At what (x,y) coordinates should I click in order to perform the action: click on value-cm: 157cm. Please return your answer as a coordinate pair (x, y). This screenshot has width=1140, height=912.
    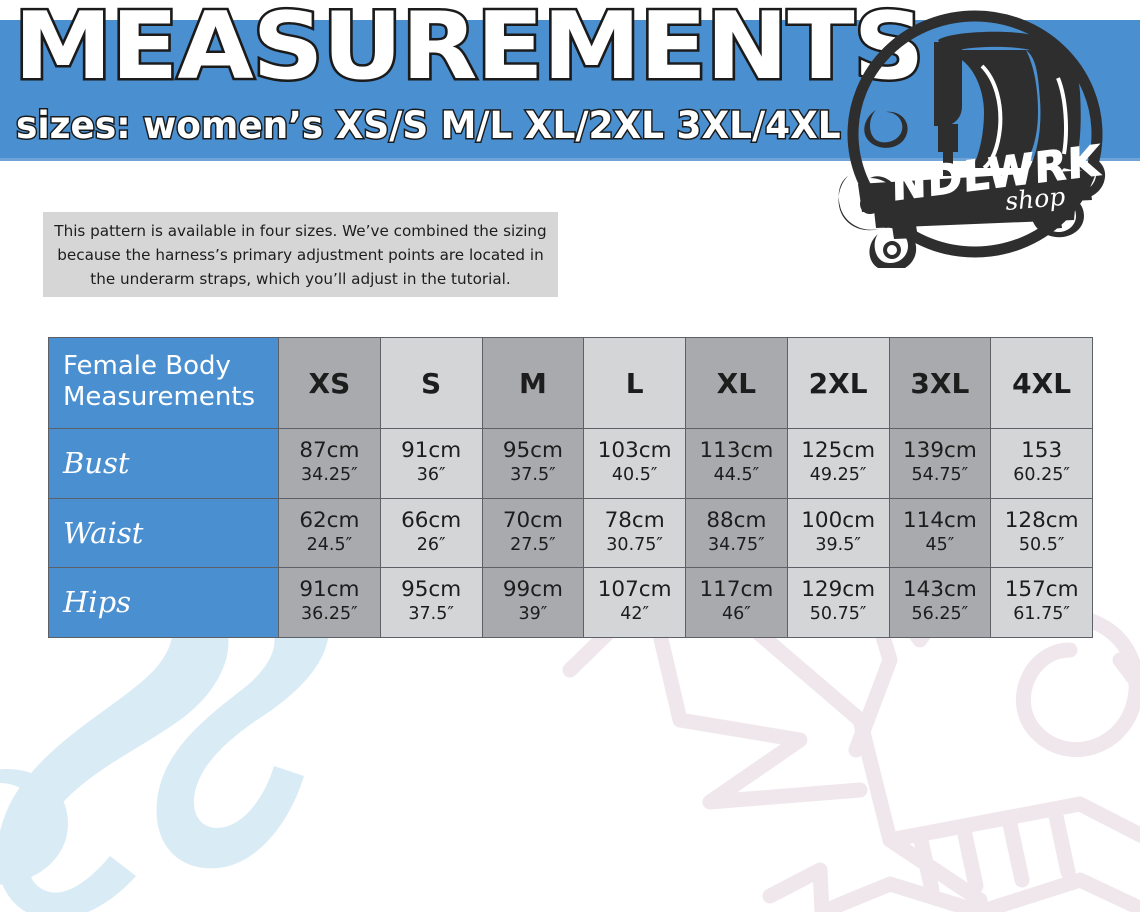
    Looking at the image, I should click on (1041, 590).